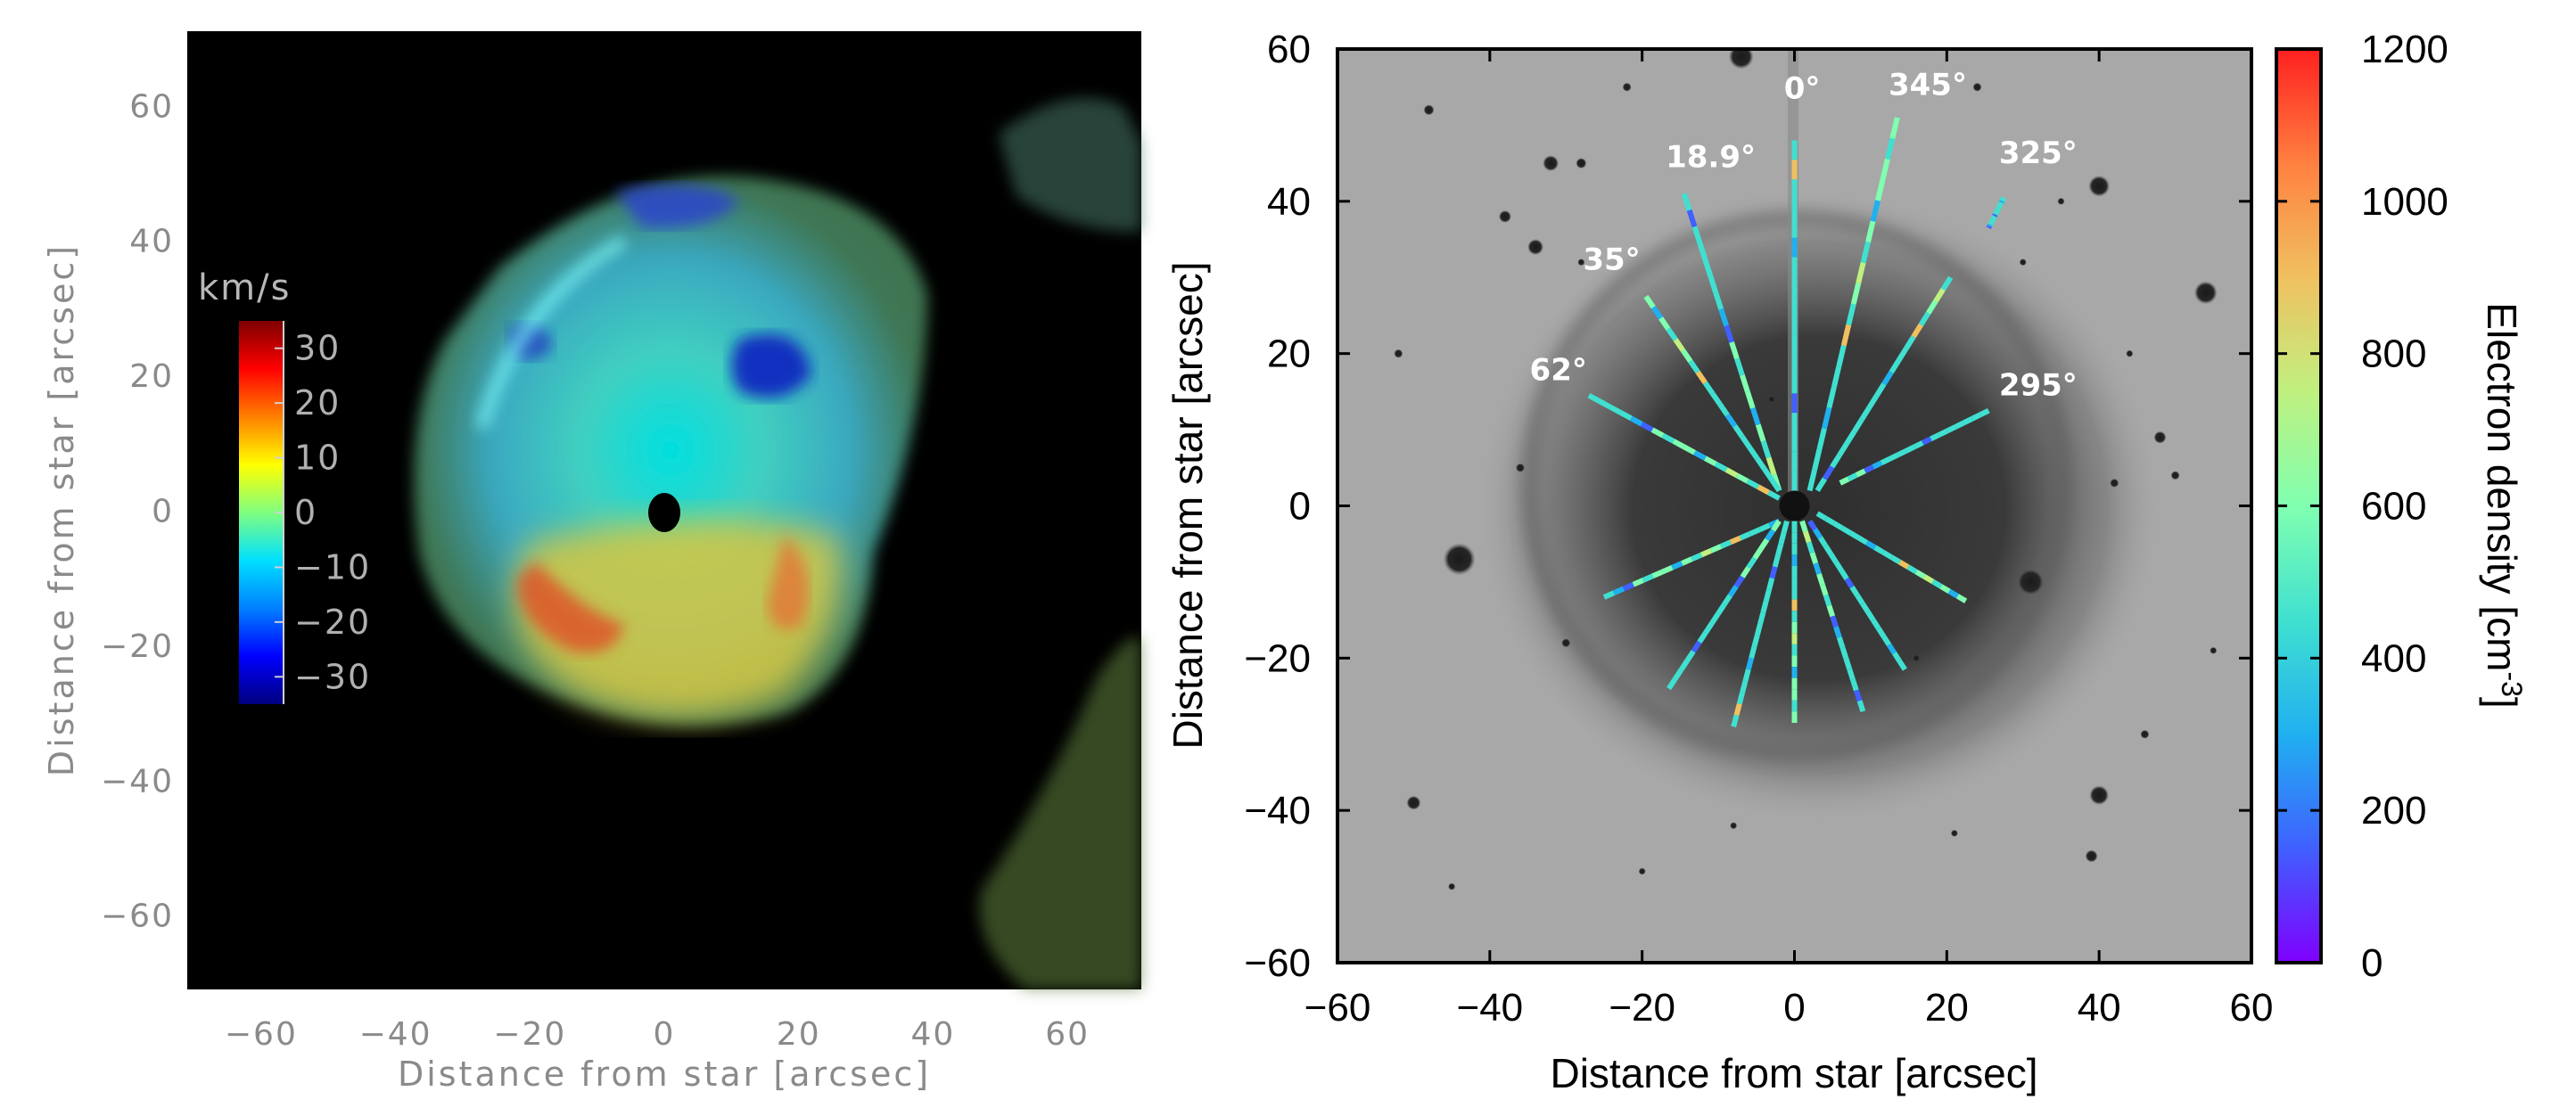 The image size is (2576, 1116). What do you see at coordinates (1802, 89) in the screenshot?
I see `angle-label: 0°` at bounding box center [1802, 89].